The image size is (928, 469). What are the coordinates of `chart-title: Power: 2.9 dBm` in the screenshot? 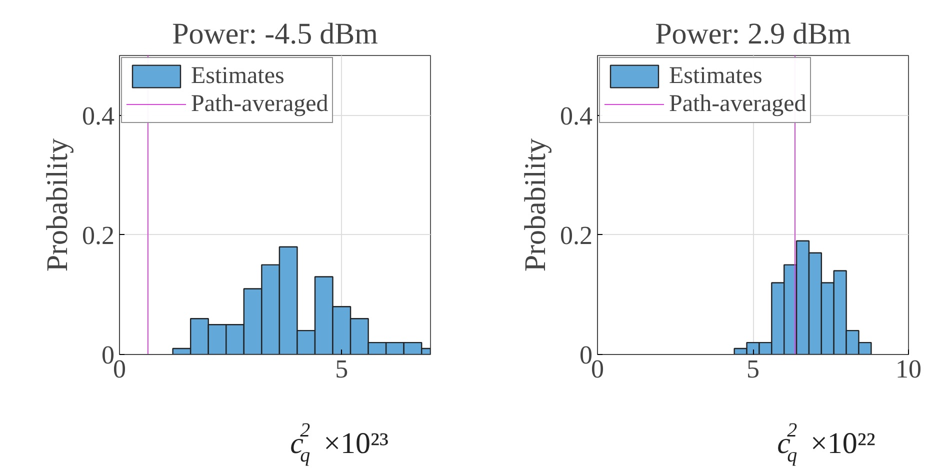 It's located at (753, 34).